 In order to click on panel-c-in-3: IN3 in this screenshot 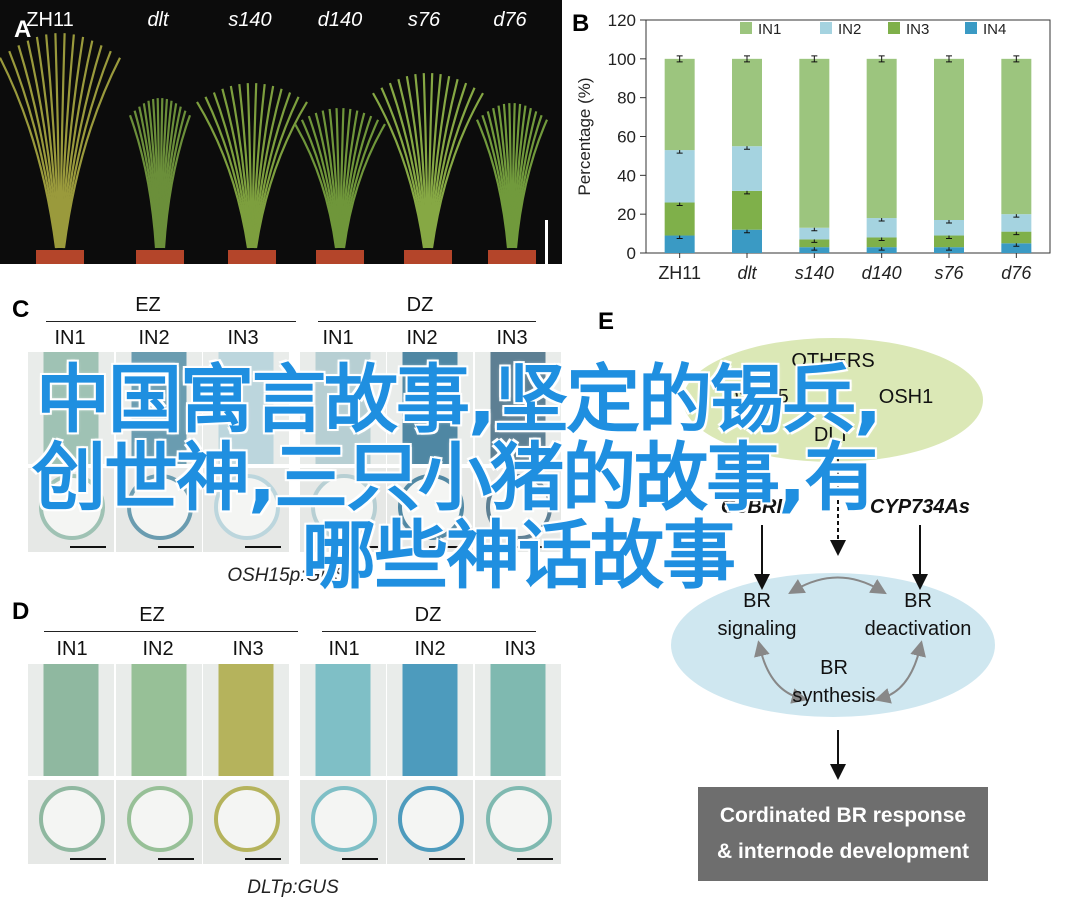, I will do `click(243, 338)`.